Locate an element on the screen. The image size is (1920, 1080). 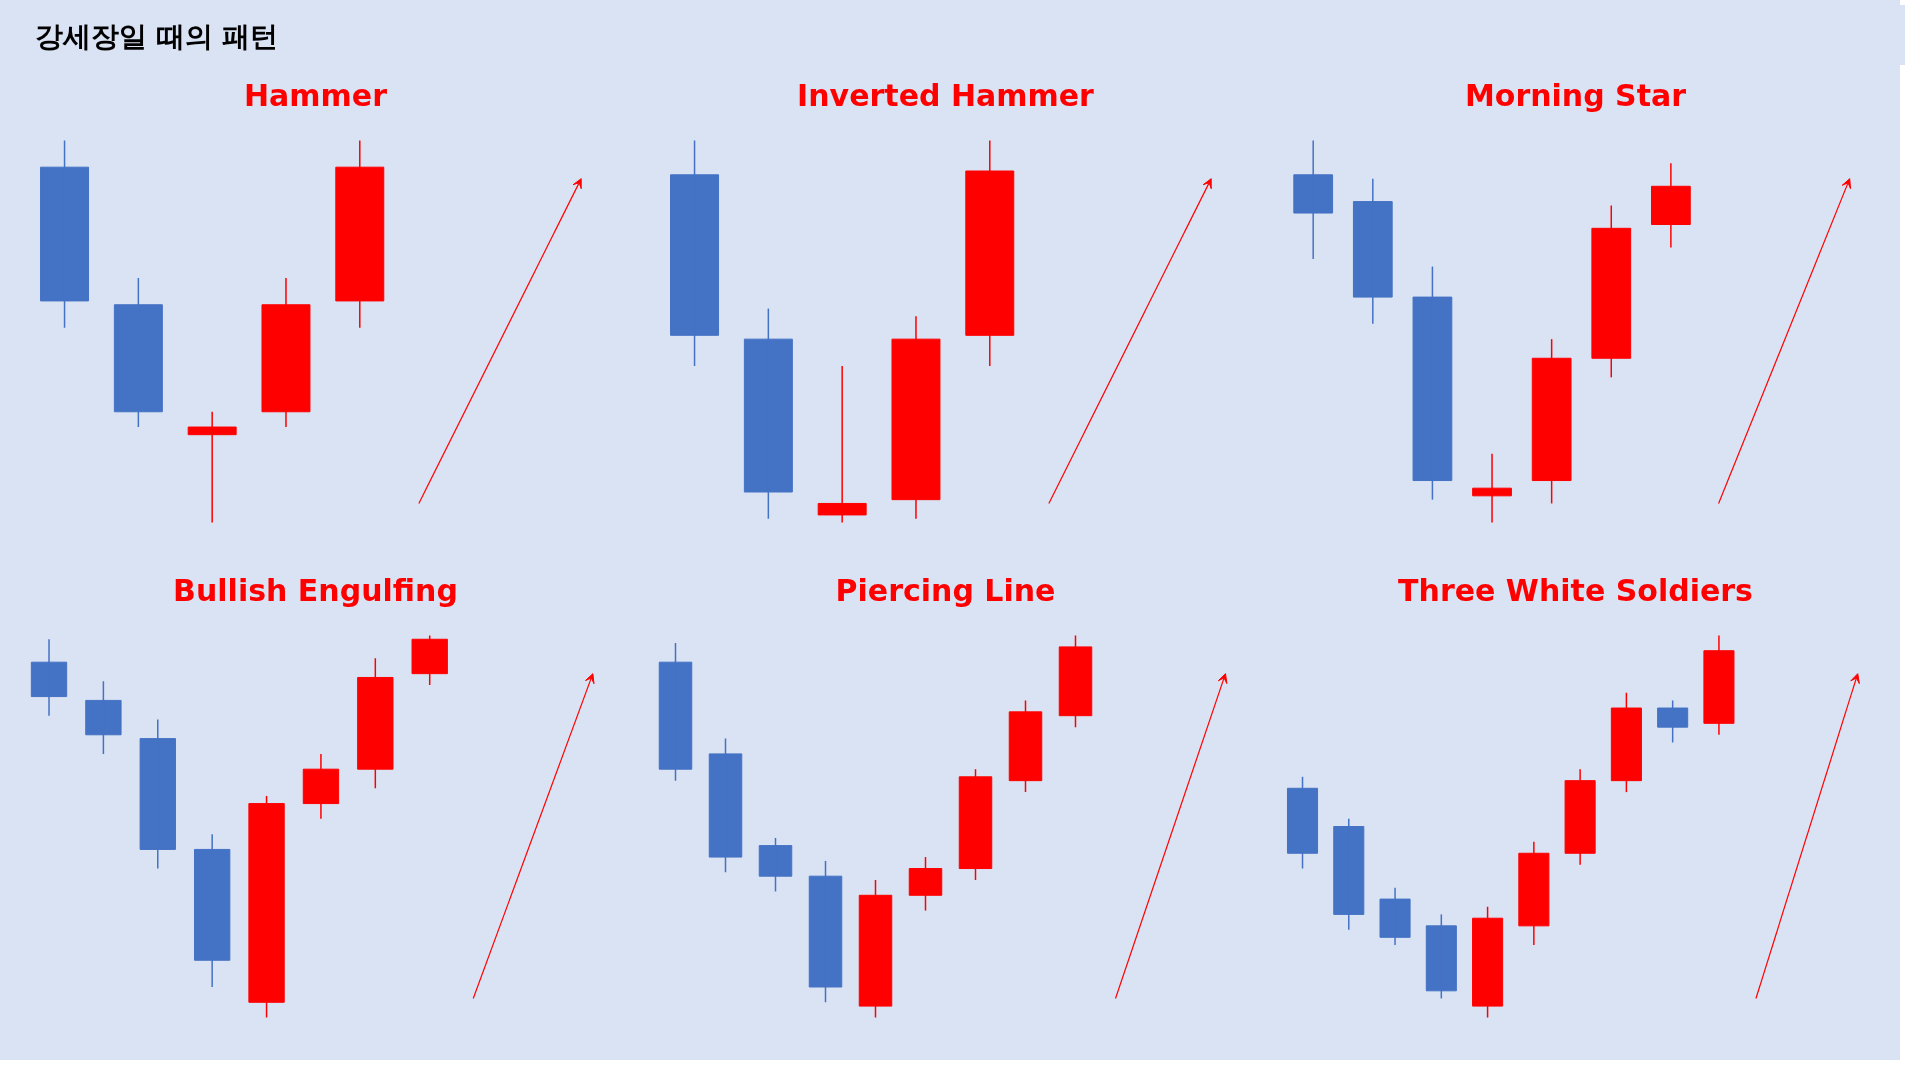
chart-title: Morning Star is located at coordinates (1575, 95).